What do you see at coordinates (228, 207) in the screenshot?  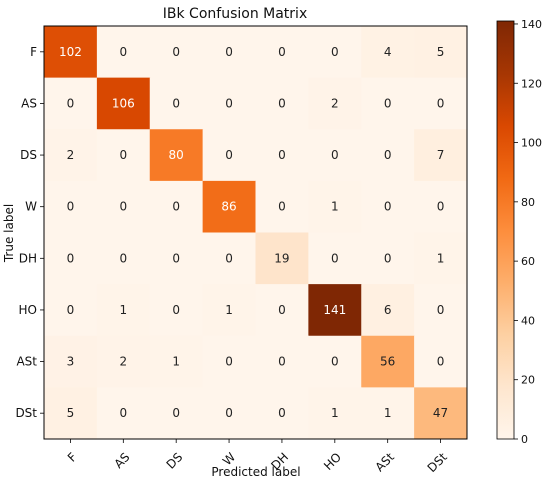 I see `cell-value-label: 86` at bounding box center [228, 207].